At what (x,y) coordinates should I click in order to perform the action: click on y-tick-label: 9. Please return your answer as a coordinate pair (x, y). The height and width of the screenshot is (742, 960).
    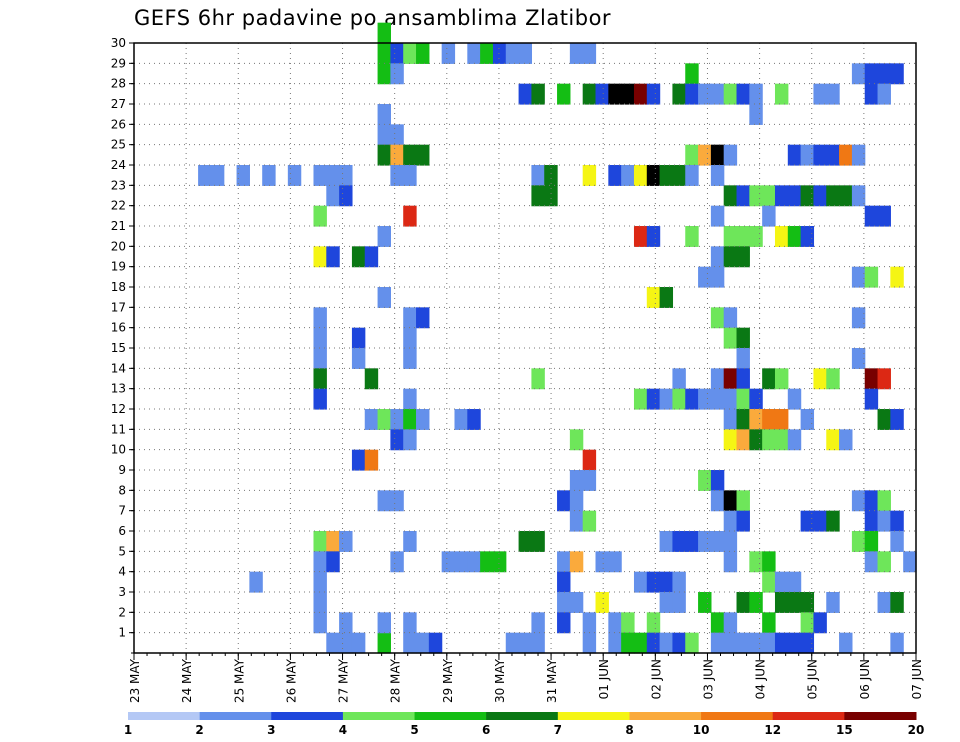
    Looking at the image, I should click on (122, 470).